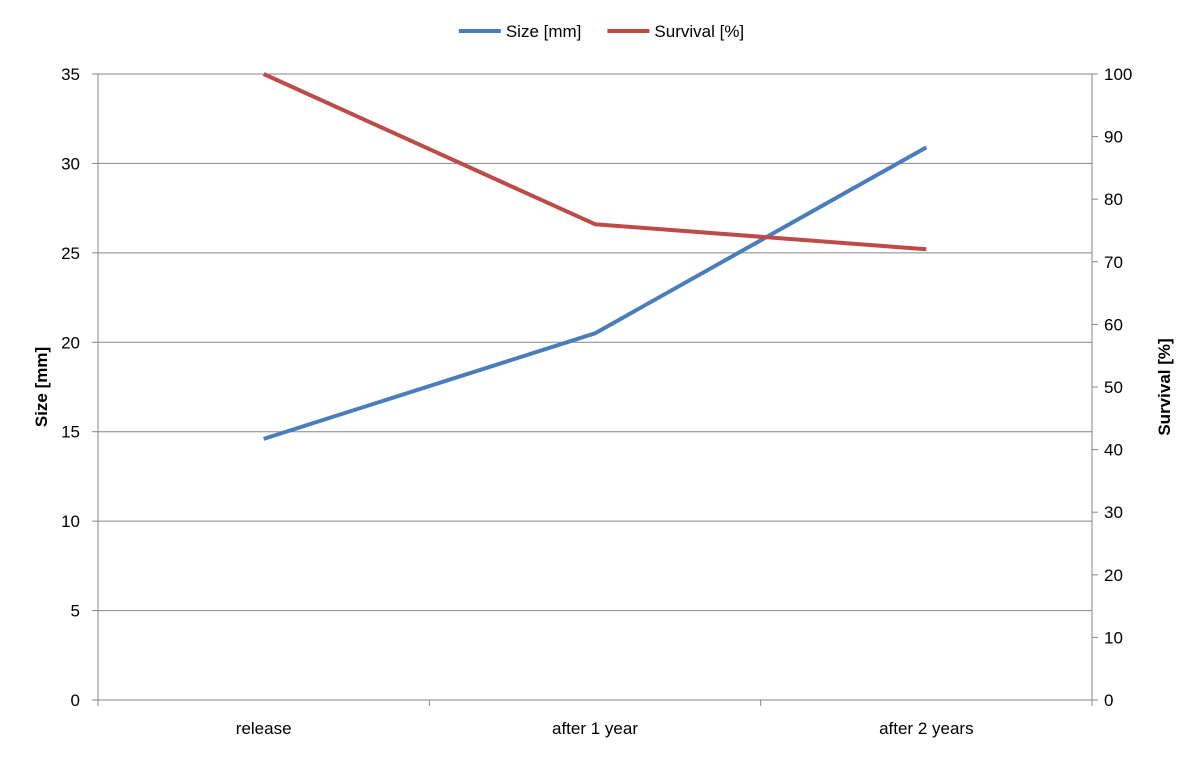 This screenshot has height=759, width=1203. Describe the element at coordinates (1113, 387) in the screenshot. I see `y-right-tick-label: 50` at that location.